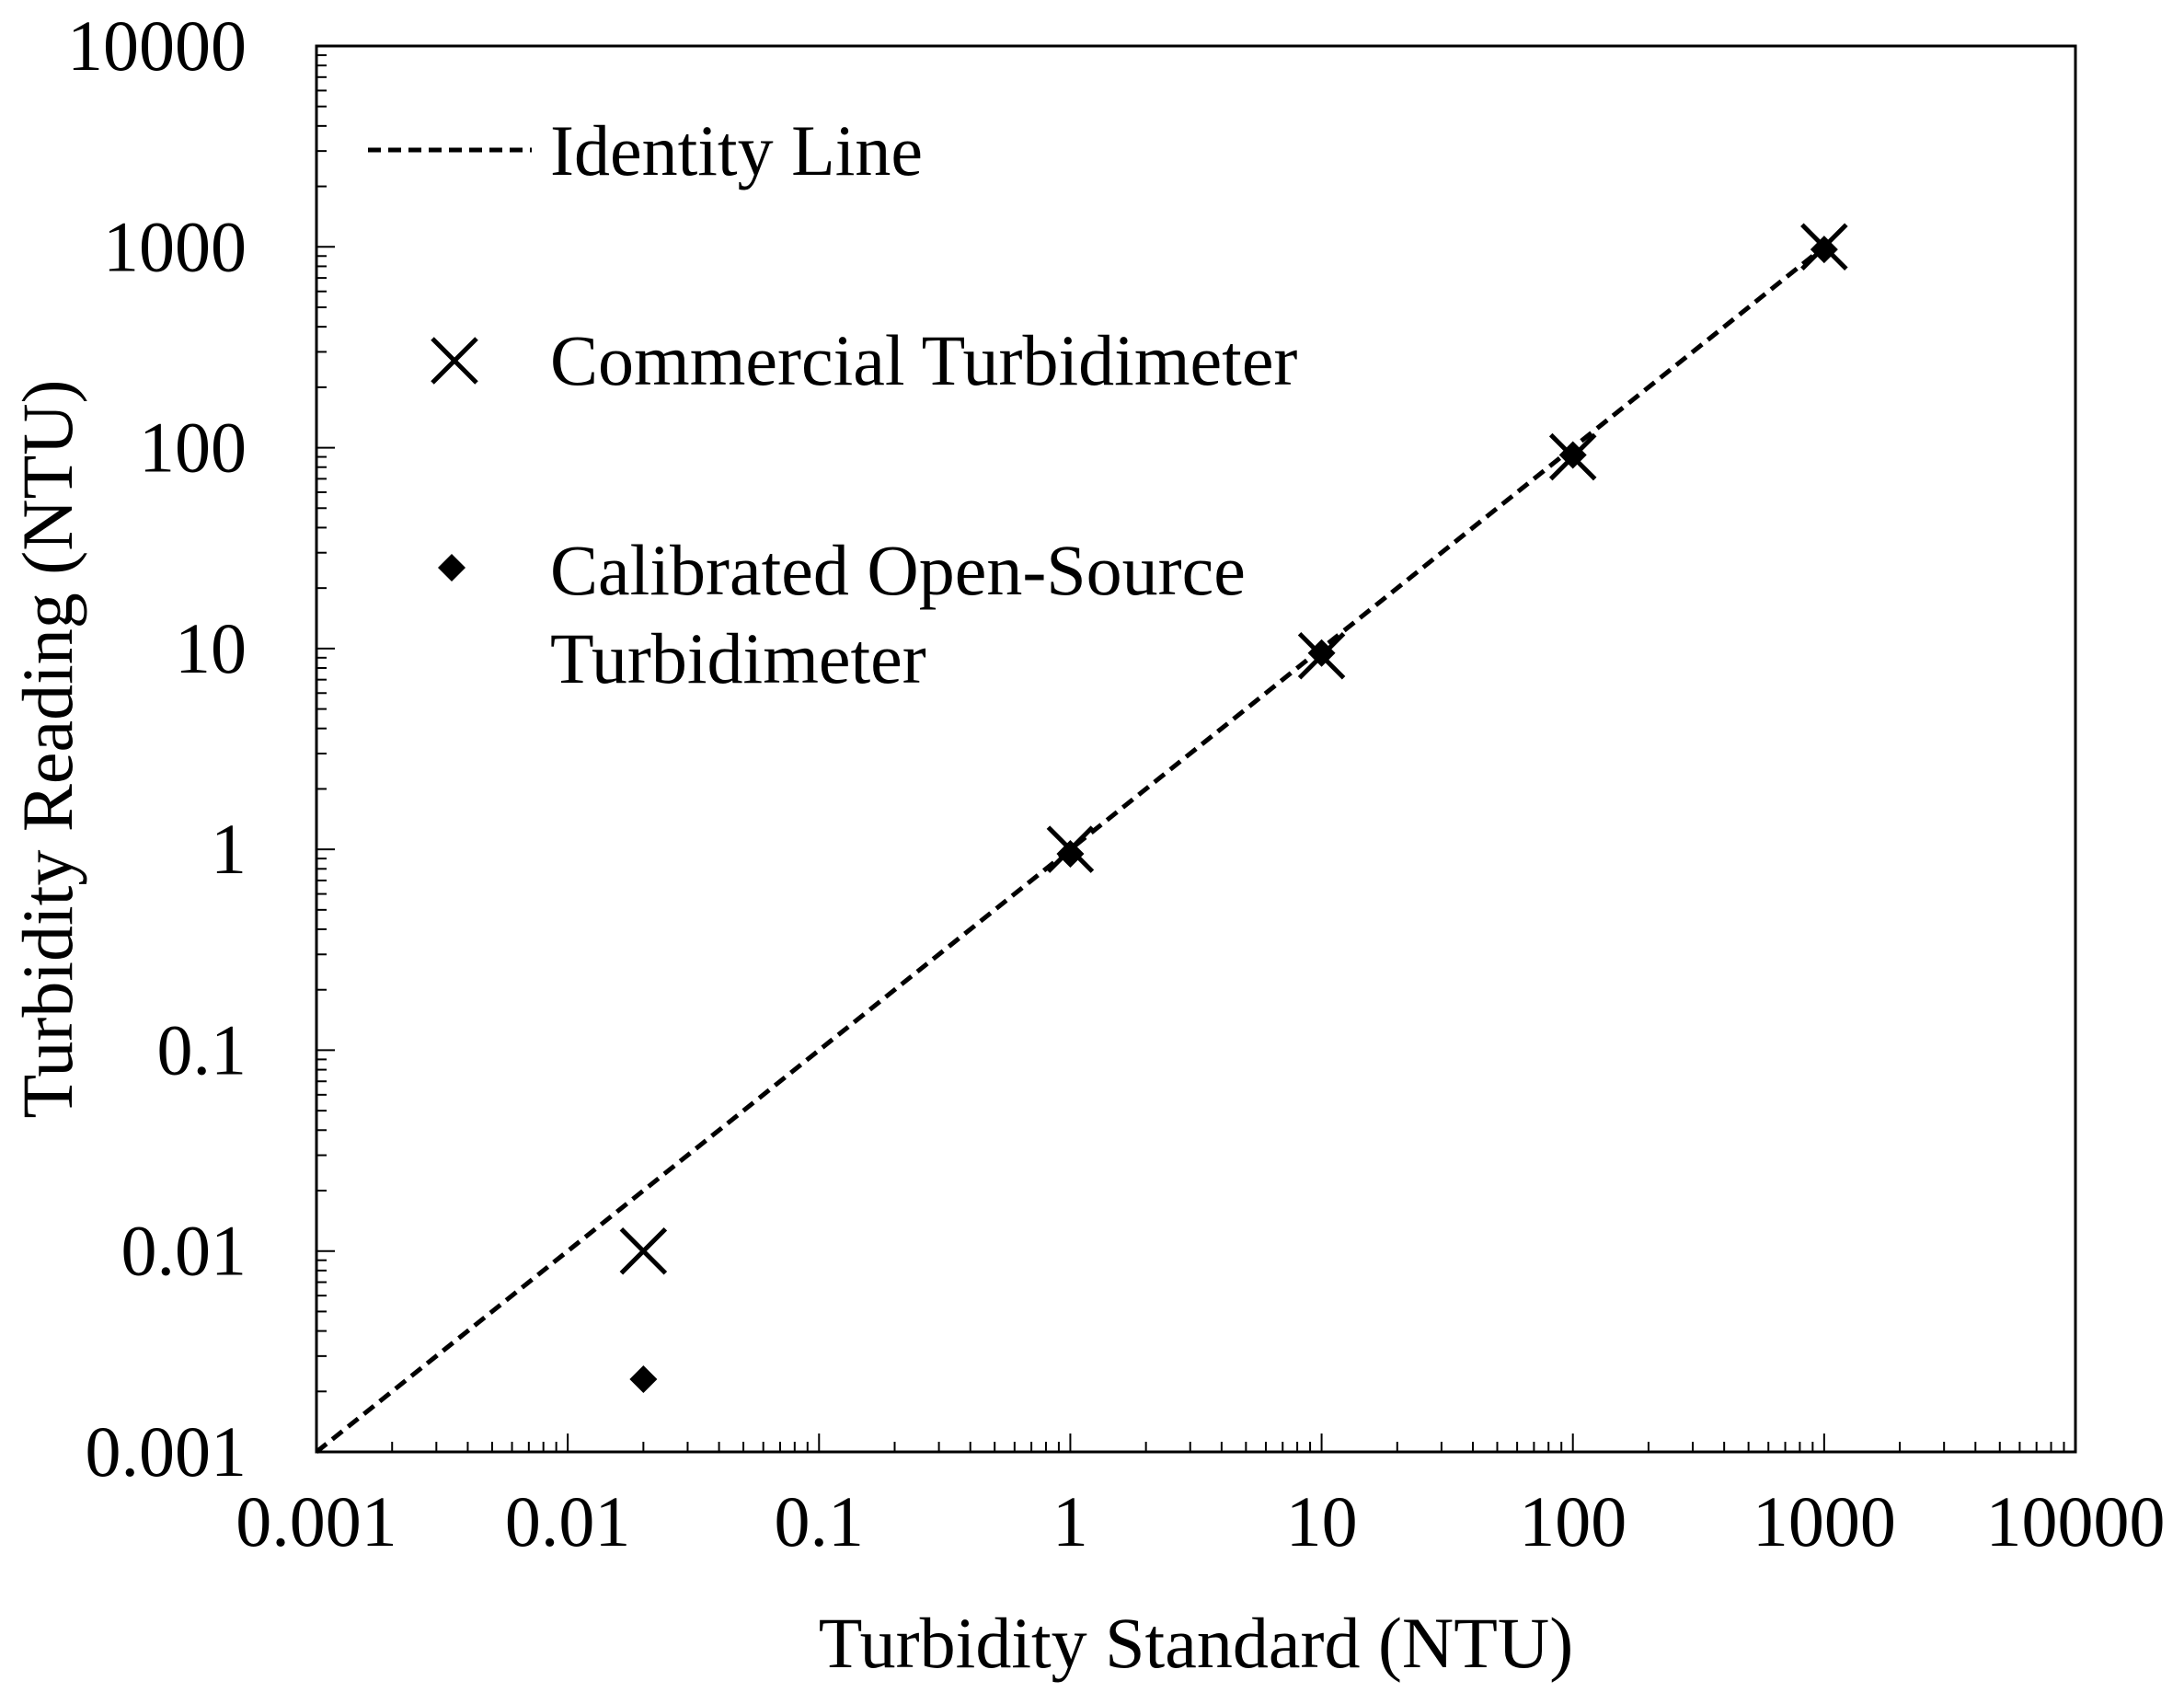 The height and width of the screenshot is (1704, 2184). What do you see at coordinates (316, 1521) in the screenshot?
I see `x-tick-label: 0.001` at bounding box center [316, 1521].